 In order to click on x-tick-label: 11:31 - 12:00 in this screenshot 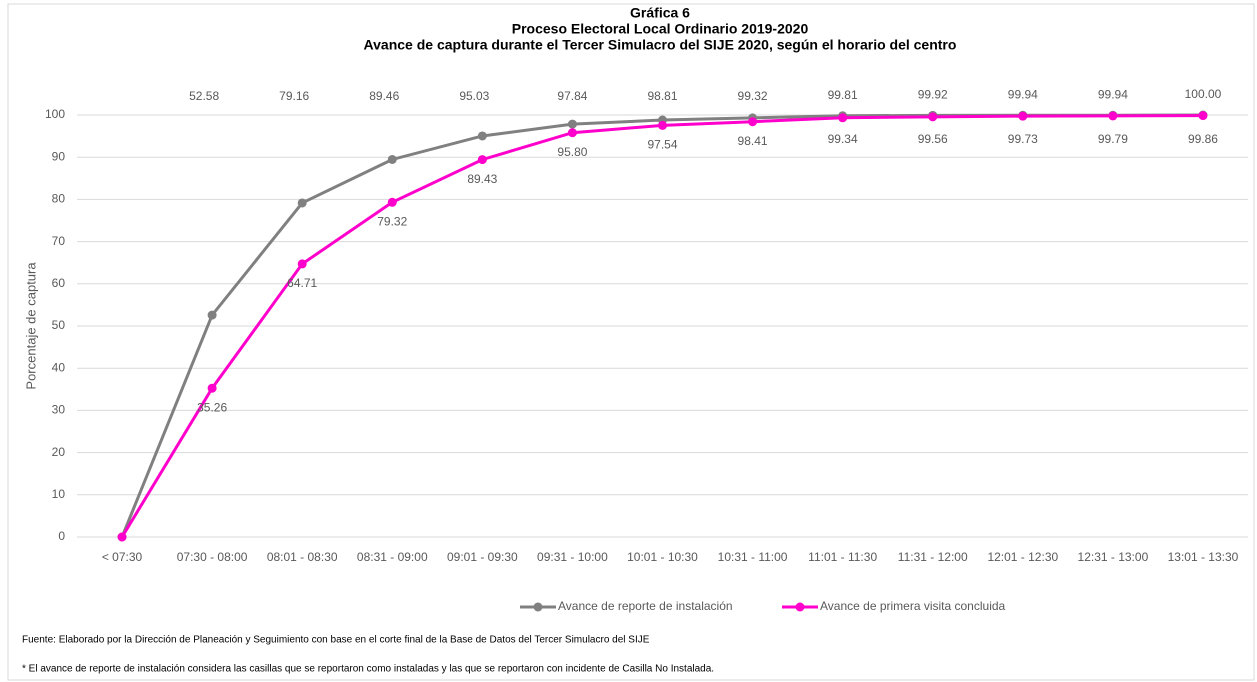, I will do `click(933, 557)`.